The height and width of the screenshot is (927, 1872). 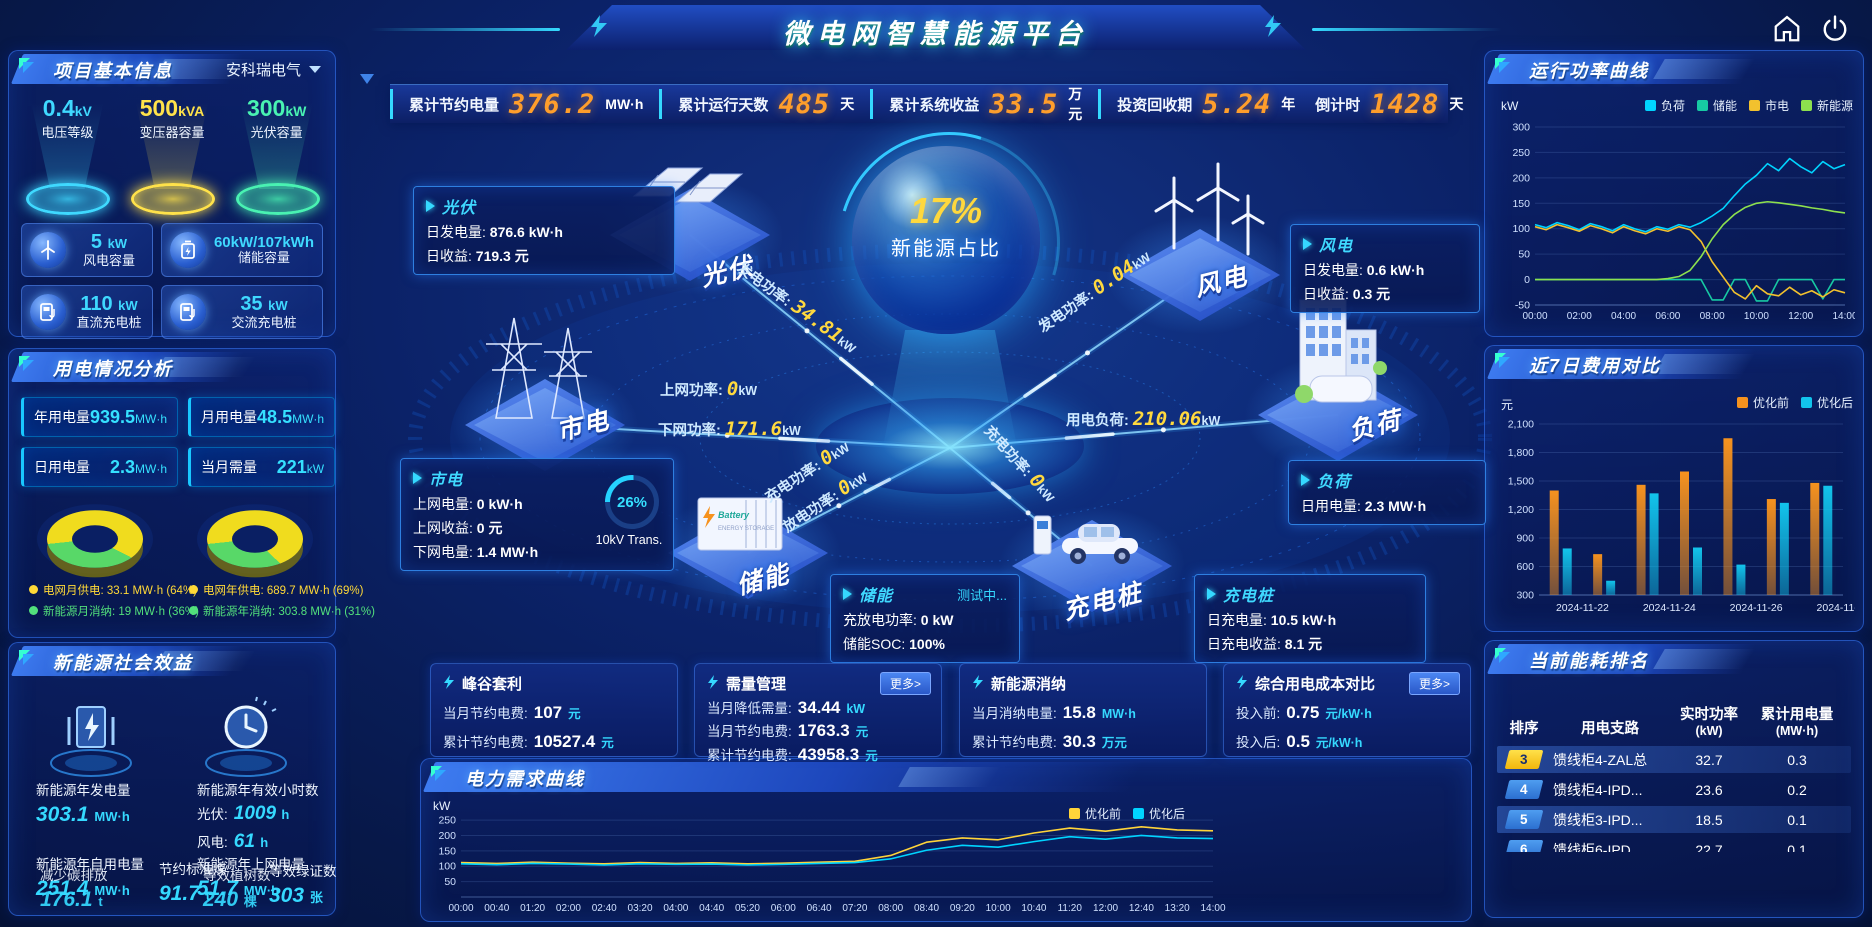 What do you see at coordinates (172, 156) in the screenshot?
I see `capacity-cones: 0.4kV 电压等级 500kVA 变压器容量 300kW 光伏容量` at bounding box center [172, 156].